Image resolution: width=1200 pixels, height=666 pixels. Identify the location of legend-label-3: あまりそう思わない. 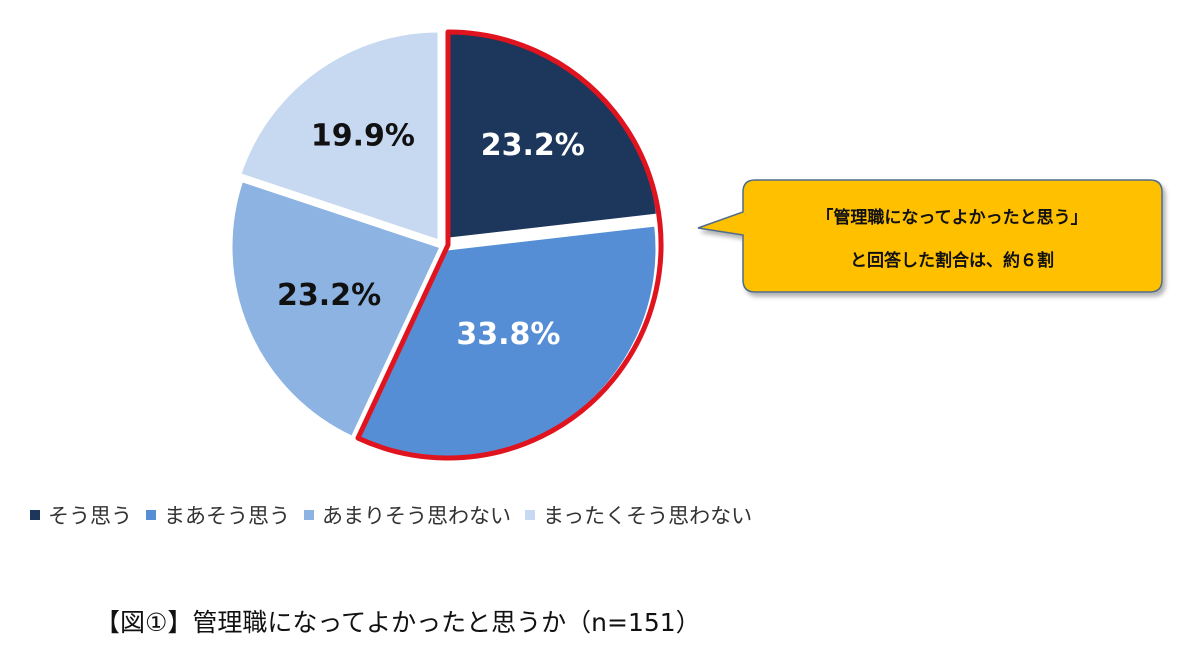
(416, 516).